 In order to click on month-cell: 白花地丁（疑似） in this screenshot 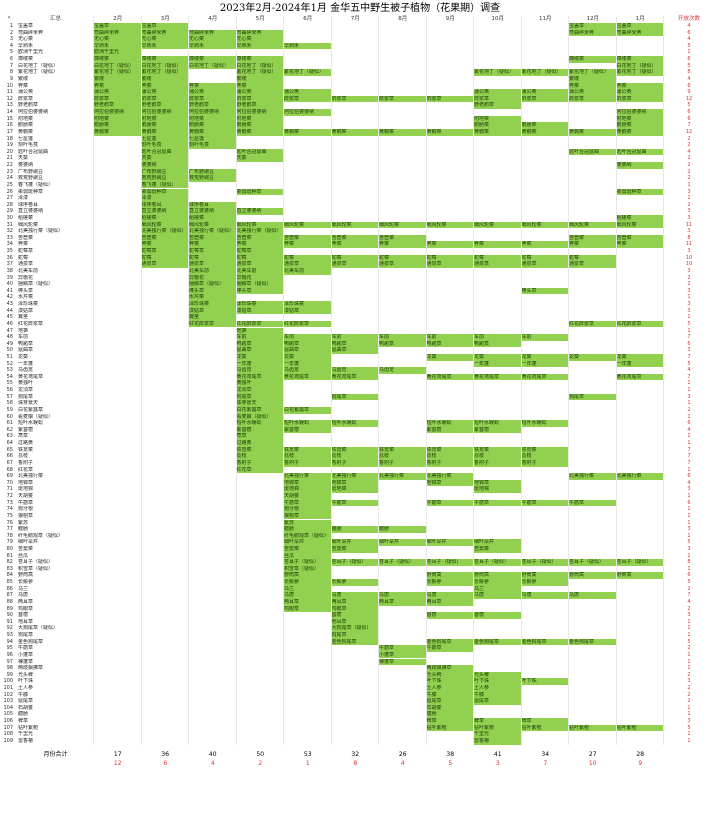, I will do `click(259, 66)`.